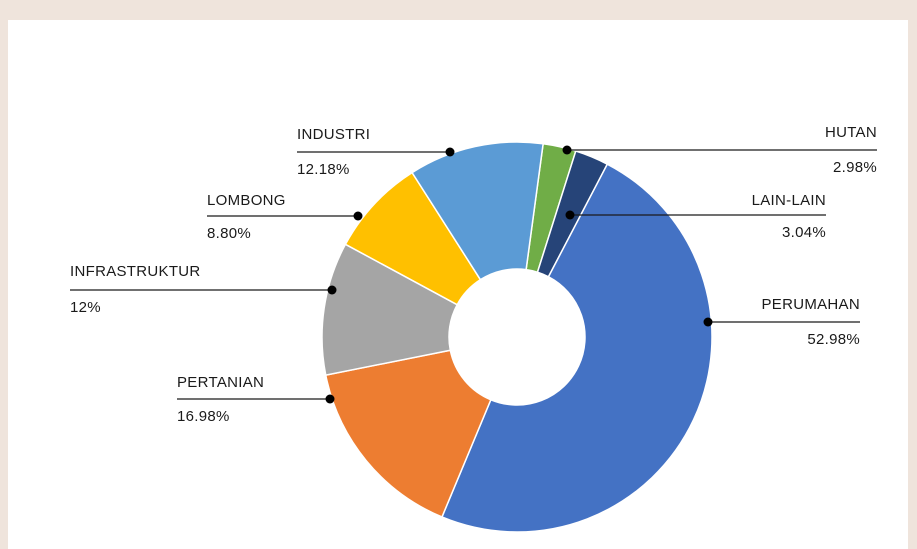 Image resolution: width=917 pixels, height=549 pixels. Describe the element at coordinates (855, 167) in the screenshot. I see `value-label: 2.98%` at that location.